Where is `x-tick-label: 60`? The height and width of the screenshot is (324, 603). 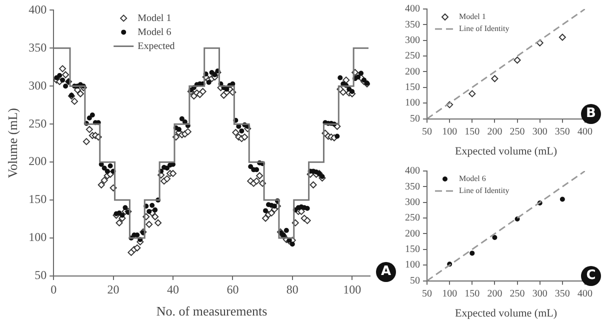 x-tick-label: 60 is located at coordinates (232, 289).